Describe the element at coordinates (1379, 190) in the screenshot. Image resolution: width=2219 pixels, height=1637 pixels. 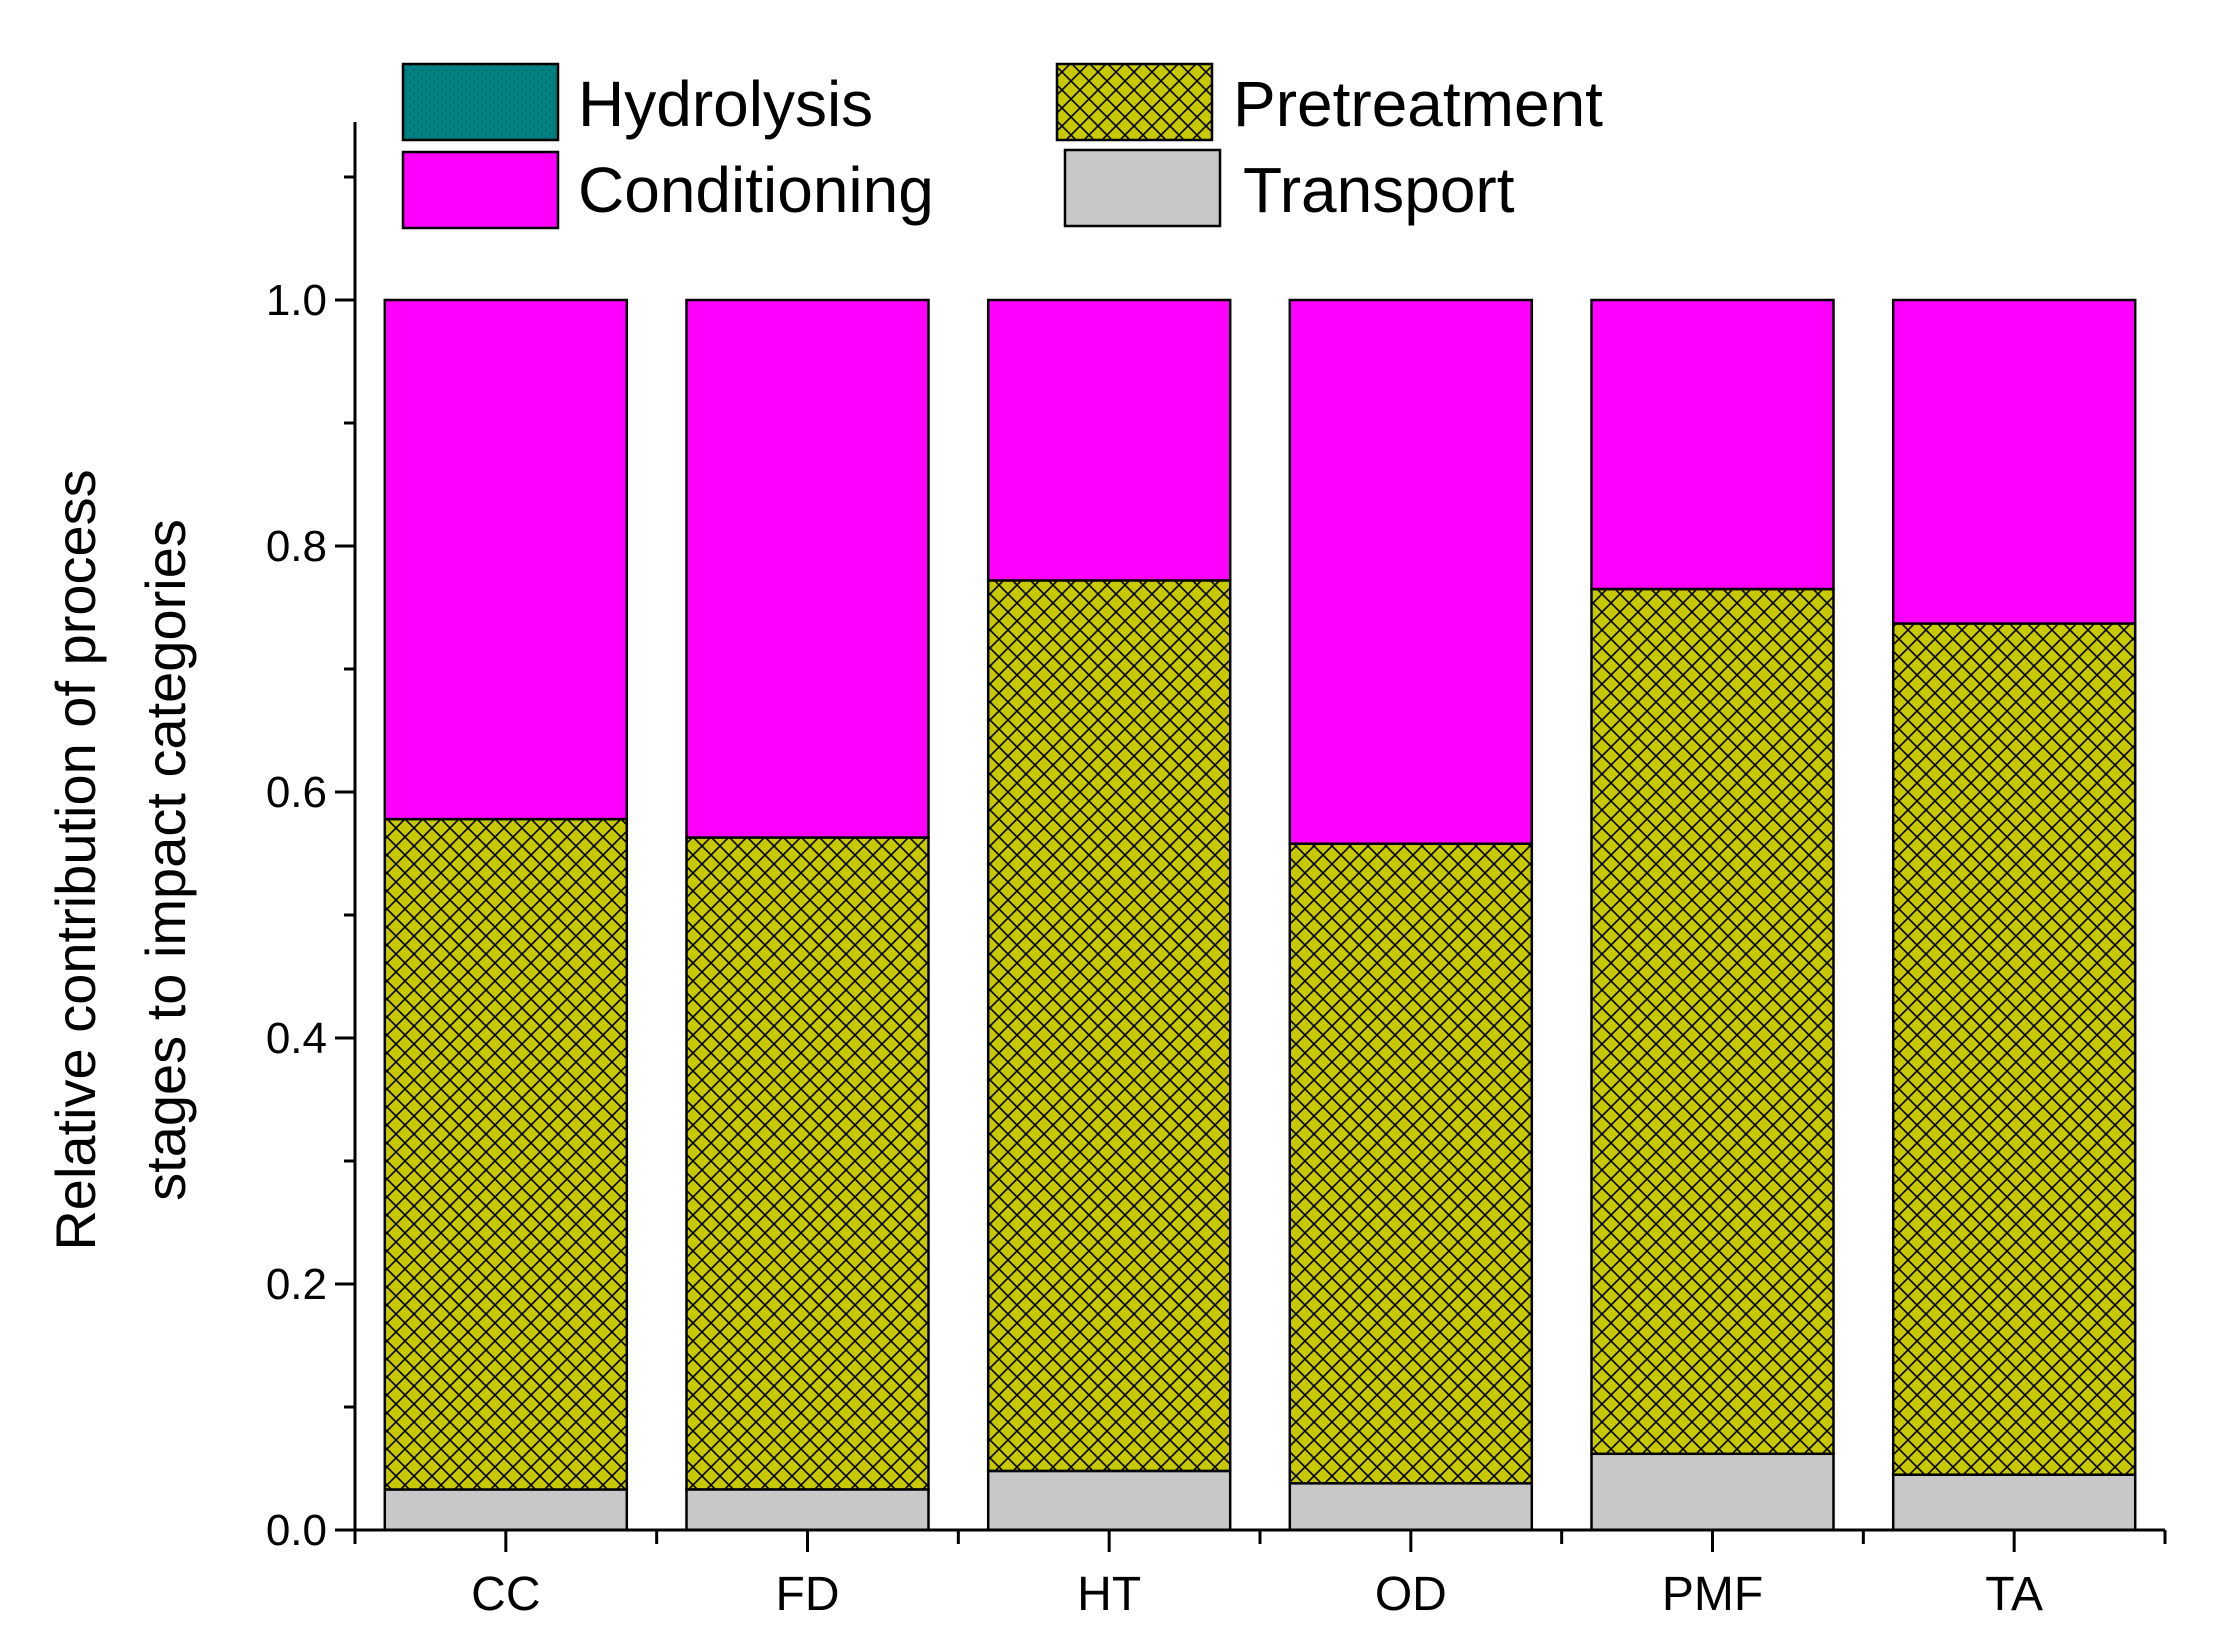
I see `legend-label-transport: Transport` at that location.